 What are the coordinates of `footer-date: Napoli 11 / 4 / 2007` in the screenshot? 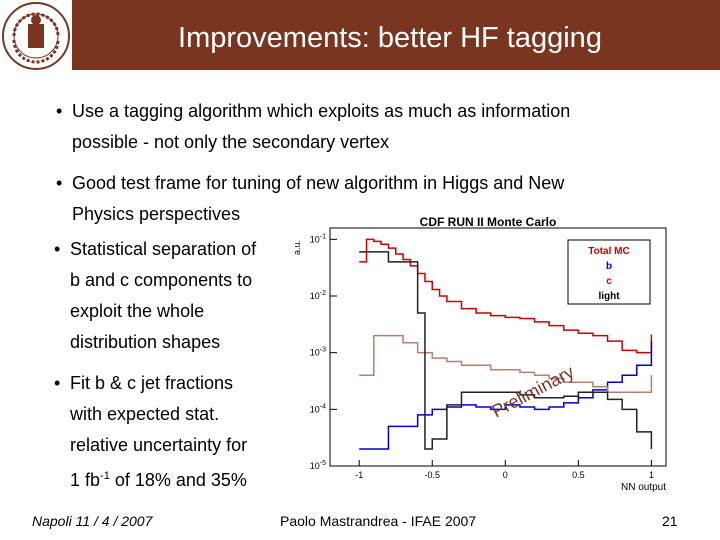 It's located at (92, 521).